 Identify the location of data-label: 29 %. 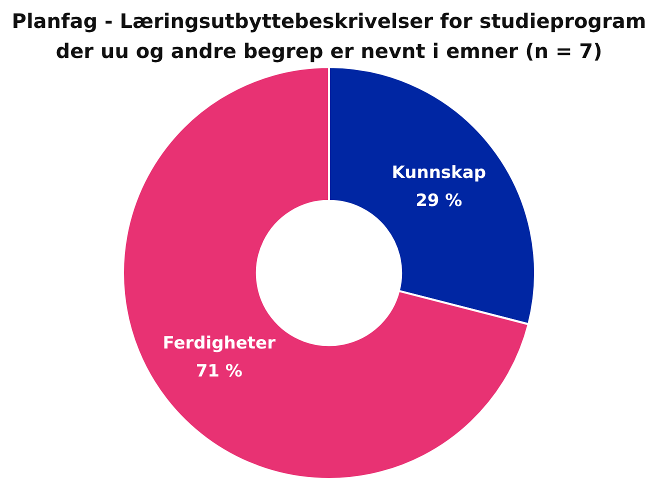
(439, 201).